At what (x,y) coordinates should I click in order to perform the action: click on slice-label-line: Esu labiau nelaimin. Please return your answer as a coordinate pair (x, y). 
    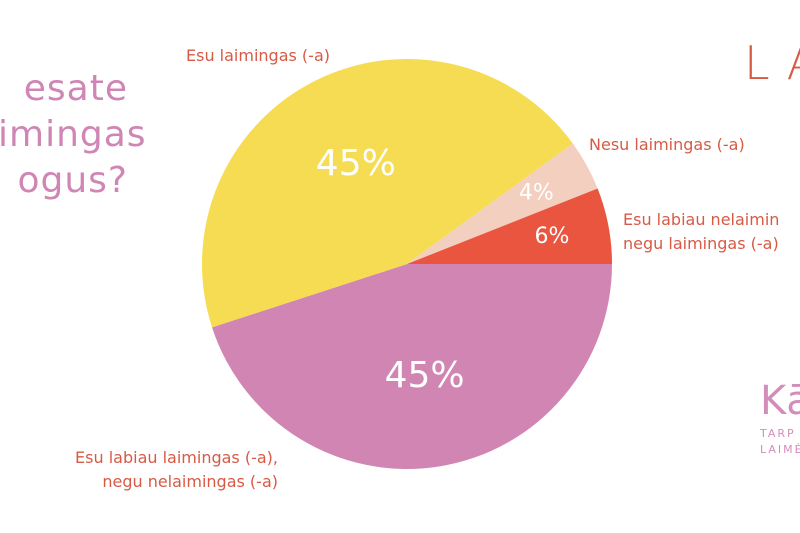
    Looking at the image, I should click on (701, 219).